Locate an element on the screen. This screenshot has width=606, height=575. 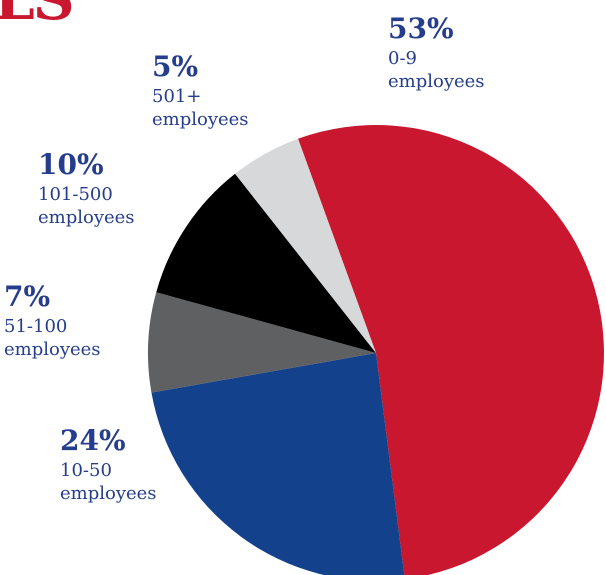
header-title-fragment: LS is located at coordinates (37, 14).